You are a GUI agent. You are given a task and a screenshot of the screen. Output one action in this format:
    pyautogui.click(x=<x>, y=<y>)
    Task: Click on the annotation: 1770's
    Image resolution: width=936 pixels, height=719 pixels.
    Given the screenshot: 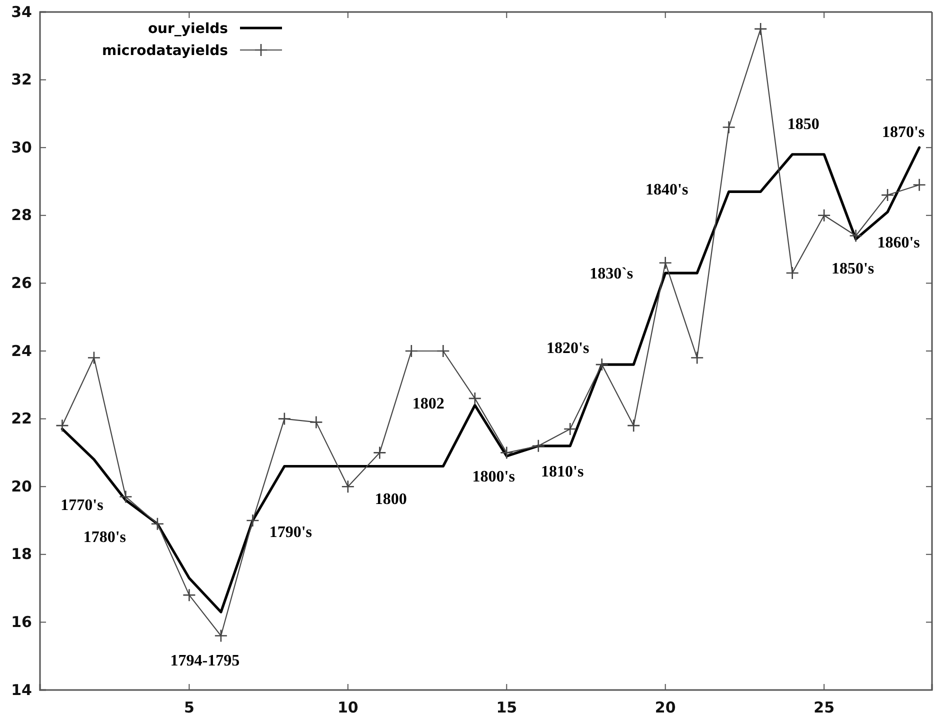 What is the action you would take?
    pyautogui.click(x=82, y=505)
    